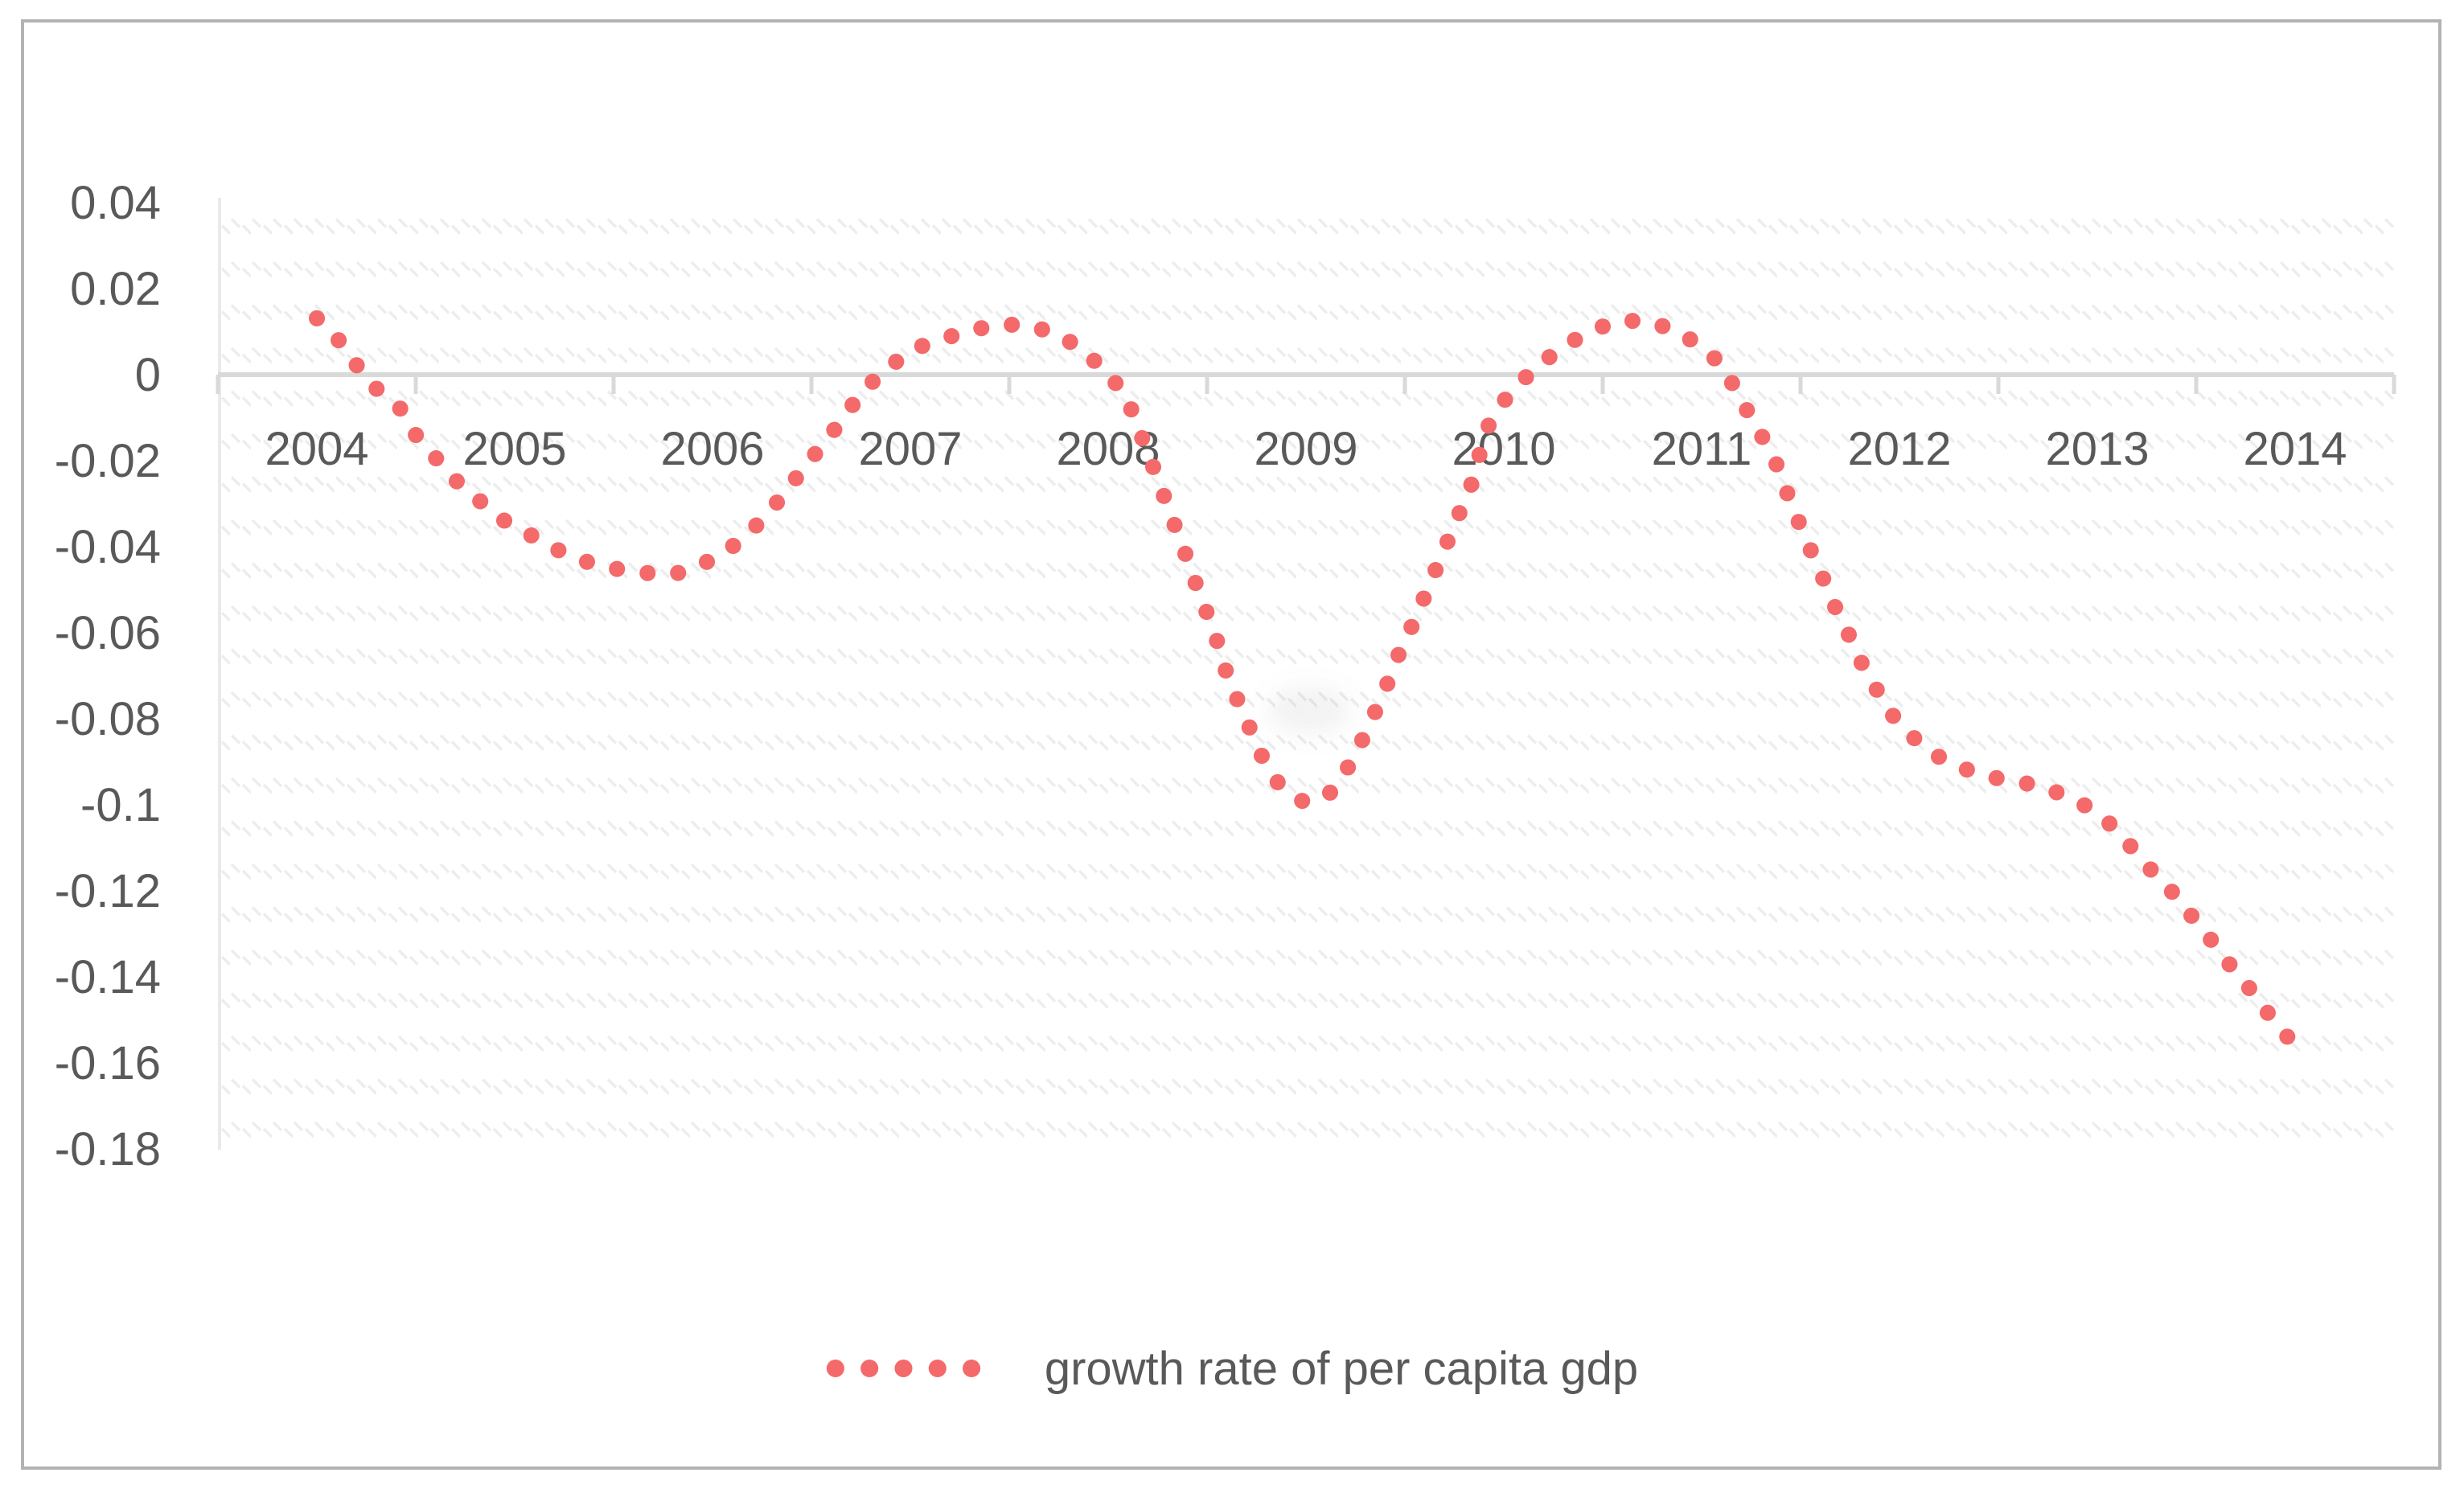 The image size is (2464, 1489). I want to click on y-axis-tick-label: -0.04, so click(108, 547).